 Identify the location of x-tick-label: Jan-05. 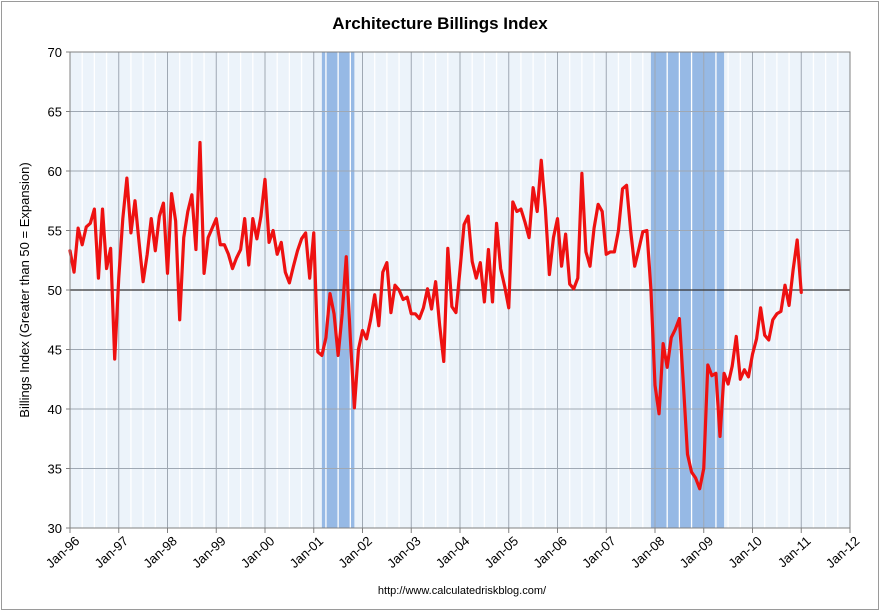
(502, 552).